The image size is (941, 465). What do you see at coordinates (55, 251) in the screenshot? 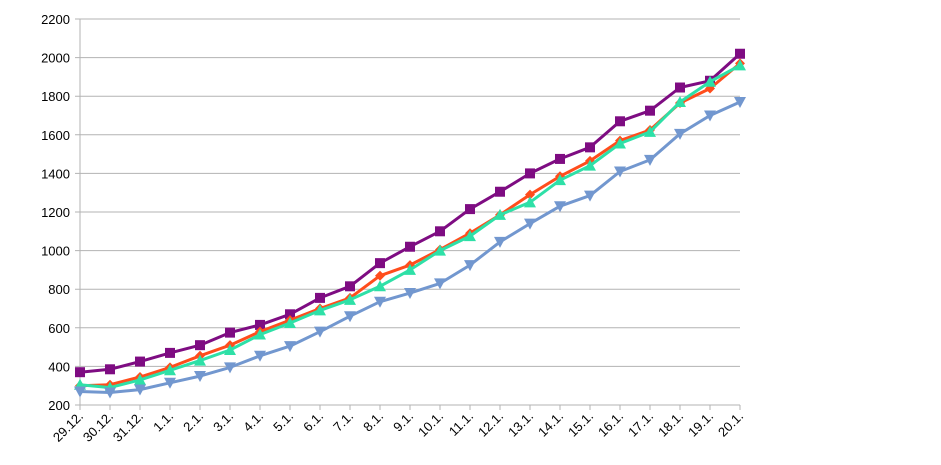
I see `y-tick-label: 1000` at bounding box center [55, 251].